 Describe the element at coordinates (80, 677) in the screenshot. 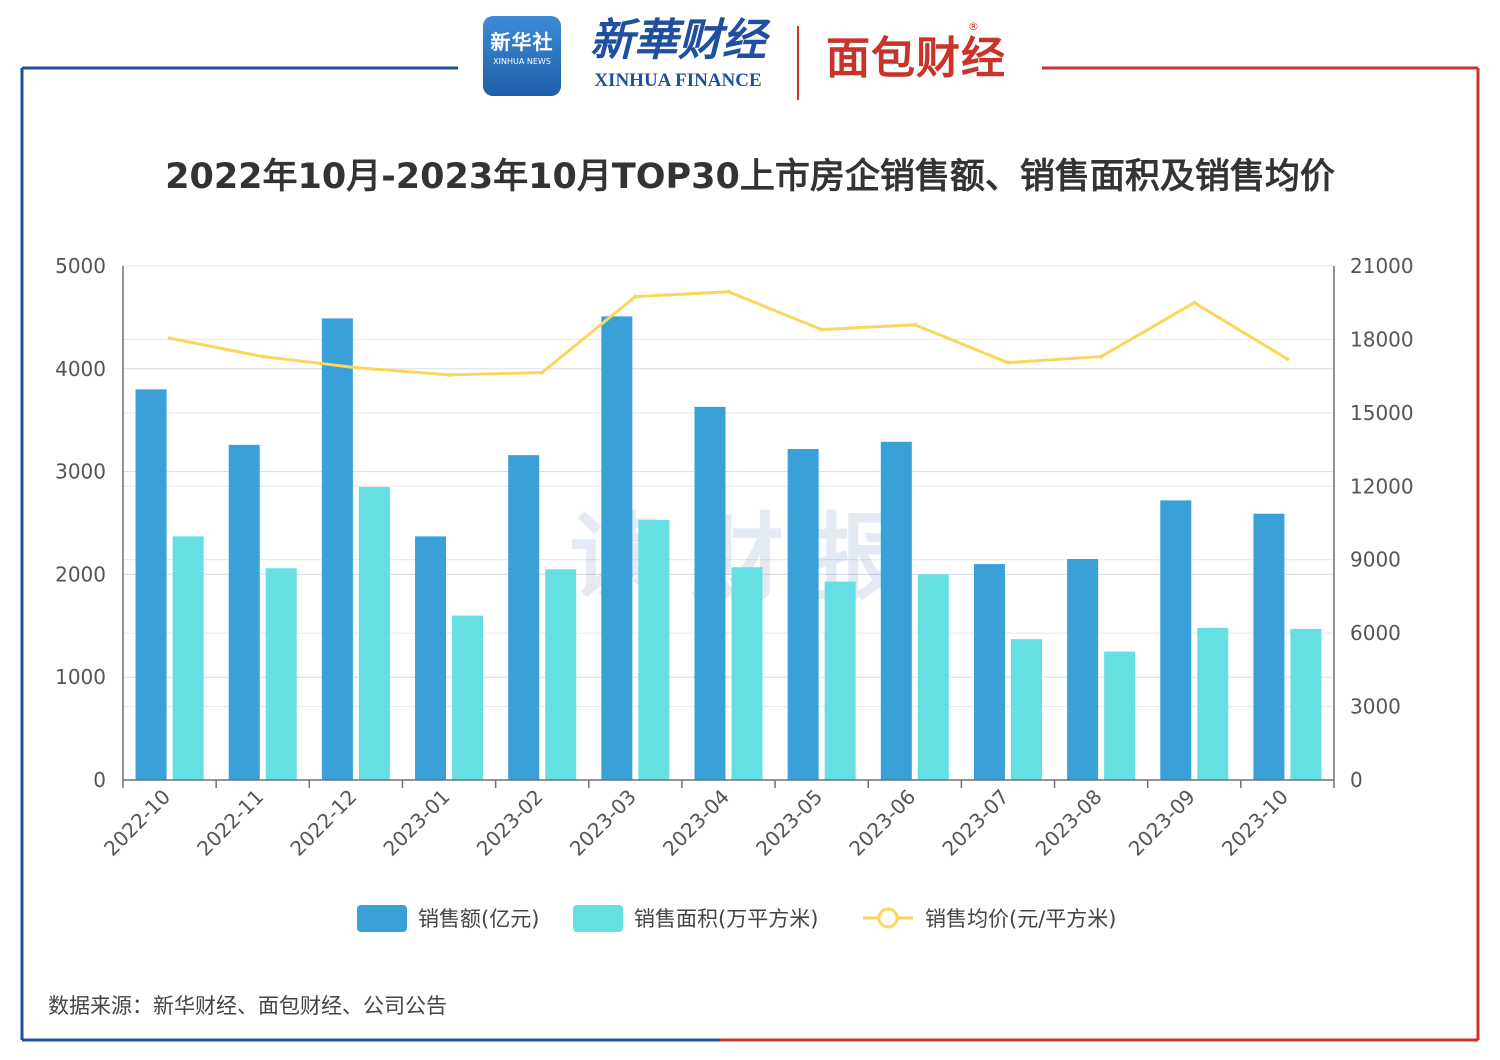

I see `left-tick-label: 1000` at that location.